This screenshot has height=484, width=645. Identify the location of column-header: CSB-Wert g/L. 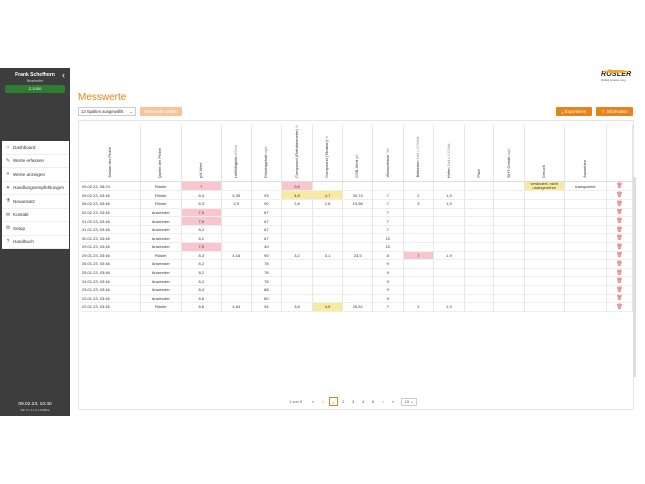
(358, 153).